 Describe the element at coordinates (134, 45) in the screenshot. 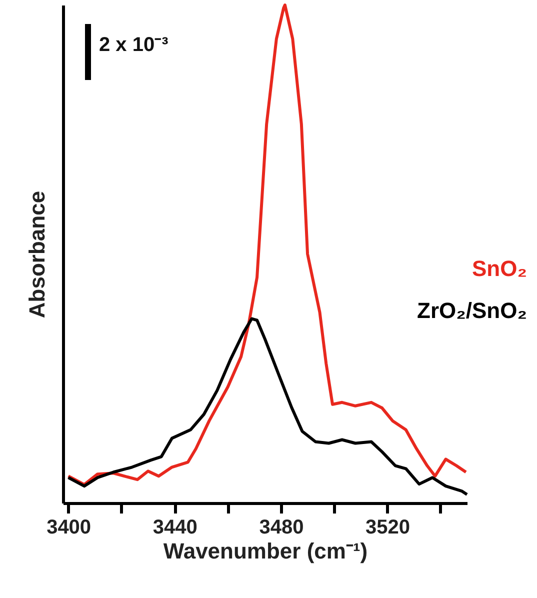

I see `annotation: 2 x 10⁻³` at that location.